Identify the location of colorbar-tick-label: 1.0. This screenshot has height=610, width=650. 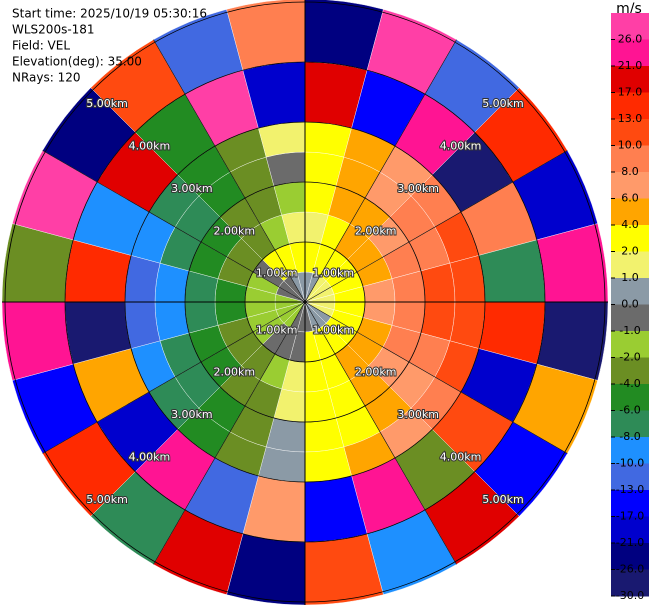
(630, 277).